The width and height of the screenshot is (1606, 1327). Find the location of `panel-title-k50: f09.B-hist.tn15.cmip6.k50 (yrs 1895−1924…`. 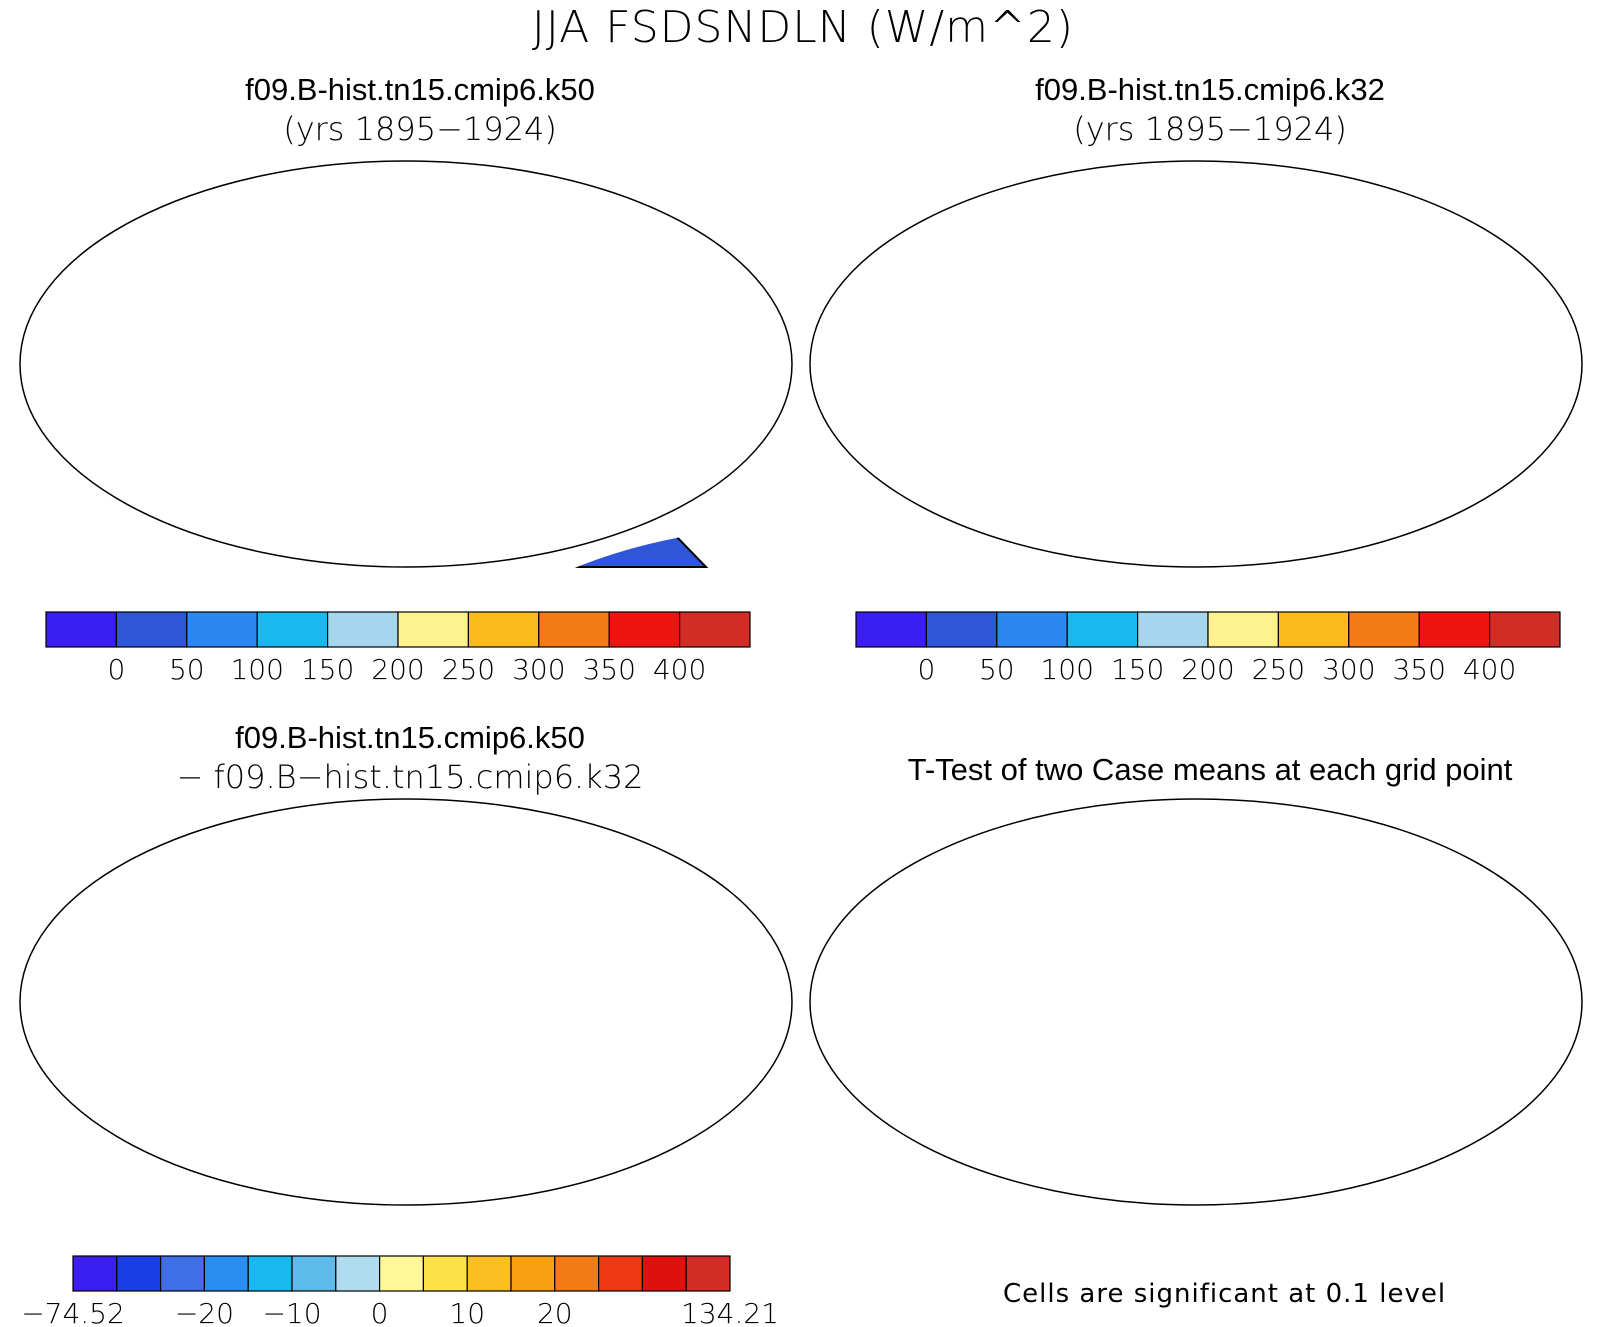

panel-title-k50: f09.B-hist.tn15.cmip6.k50 (yrs 1895−1924… is located at coordinates (420, 110).